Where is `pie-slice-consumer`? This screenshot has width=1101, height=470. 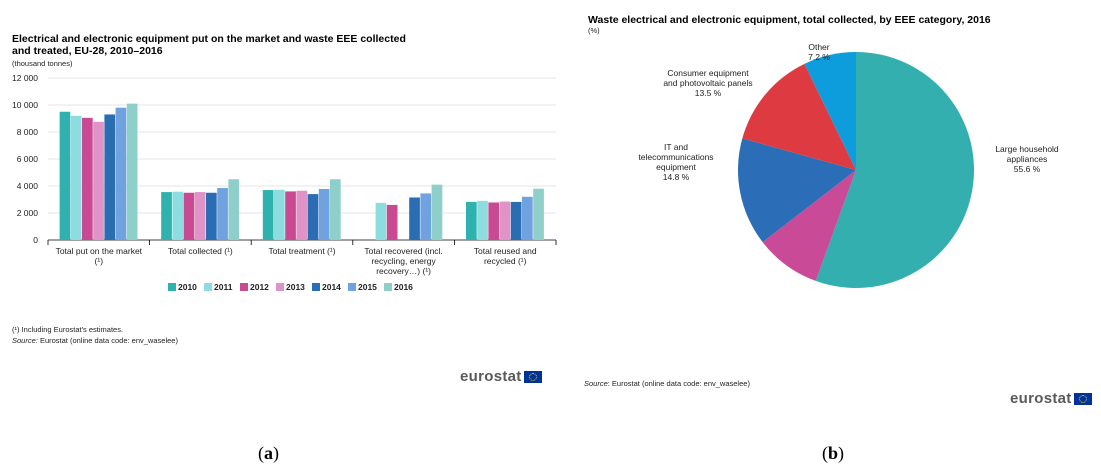
pie-slice-consumer is located at coordinates (799, 116).